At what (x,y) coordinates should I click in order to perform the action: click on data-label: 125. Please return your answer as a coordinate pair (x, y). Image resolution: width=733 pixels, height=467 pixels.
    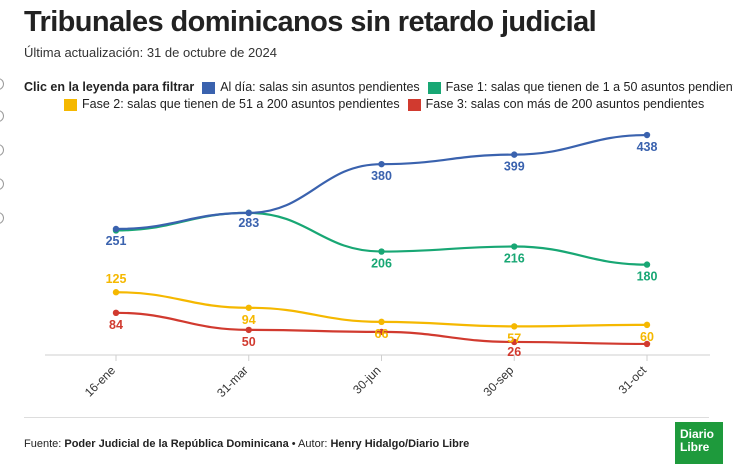
    Looking at the image, I should click on (116, 279).